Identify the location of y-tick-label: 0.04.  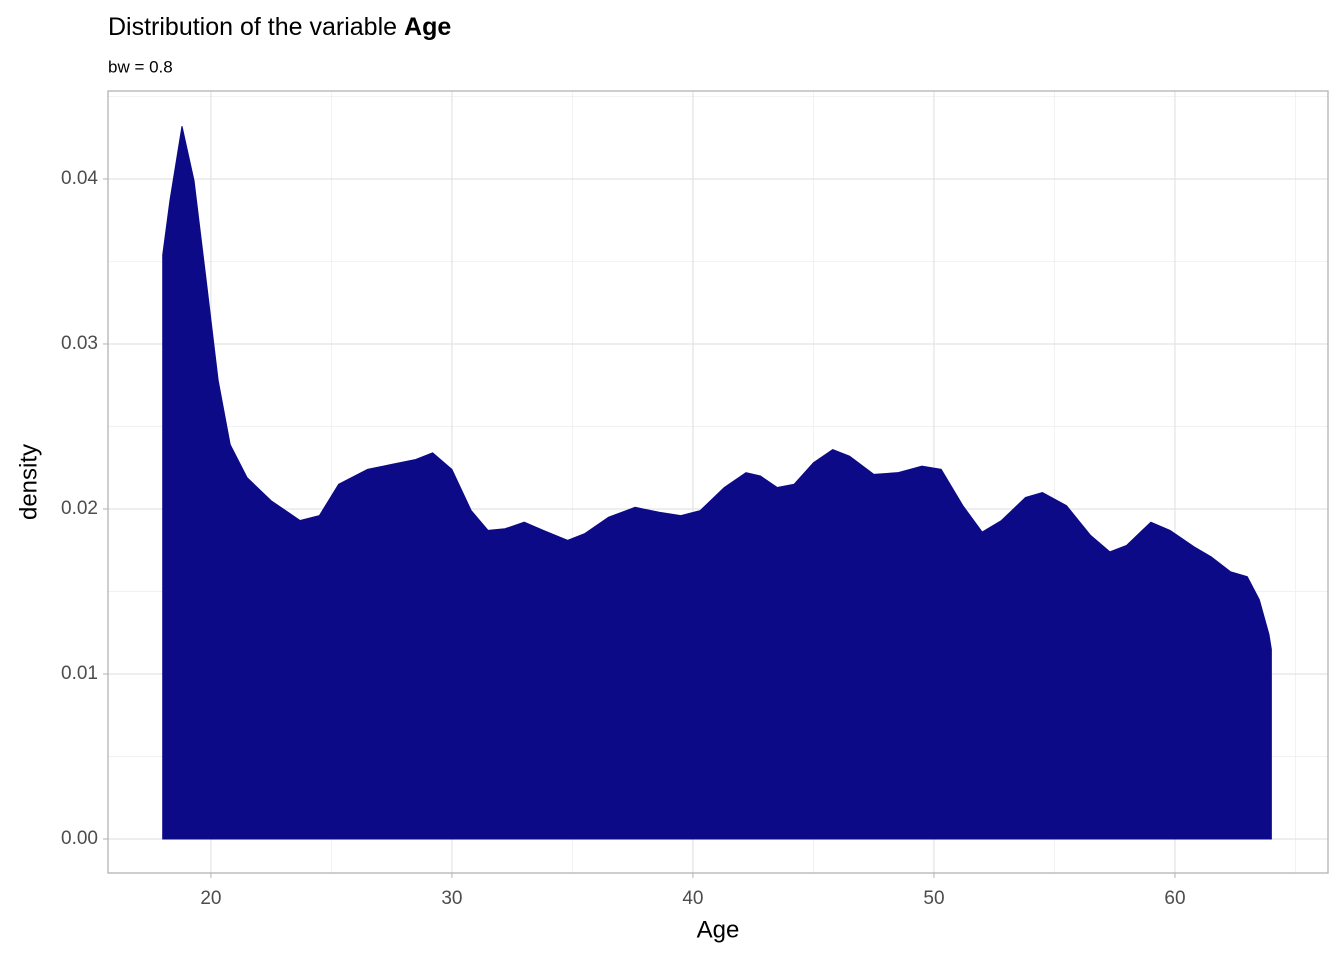
(79, 178).